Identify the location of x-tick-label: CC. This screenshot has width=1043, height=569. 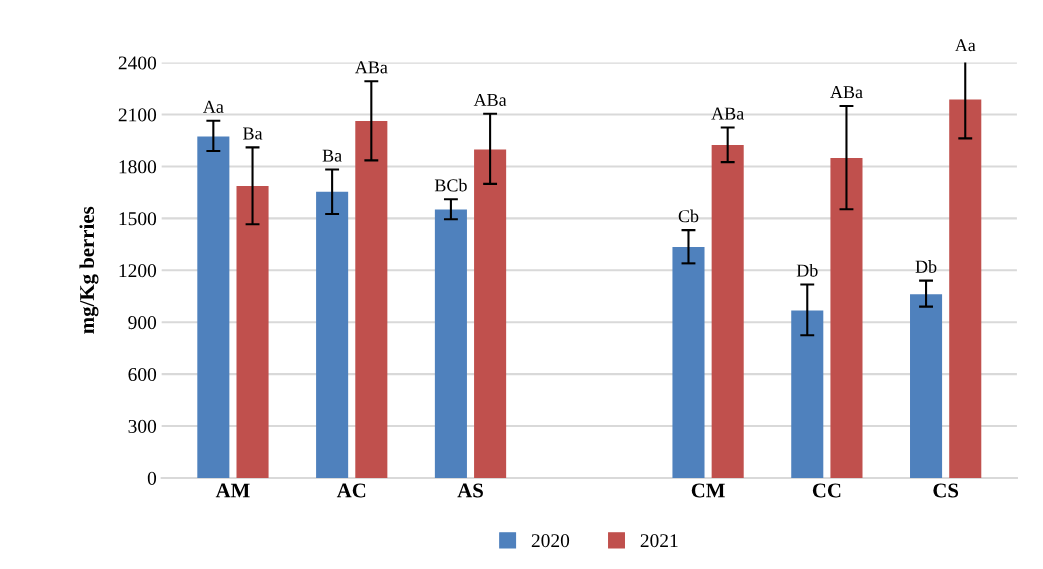
(826, 490).